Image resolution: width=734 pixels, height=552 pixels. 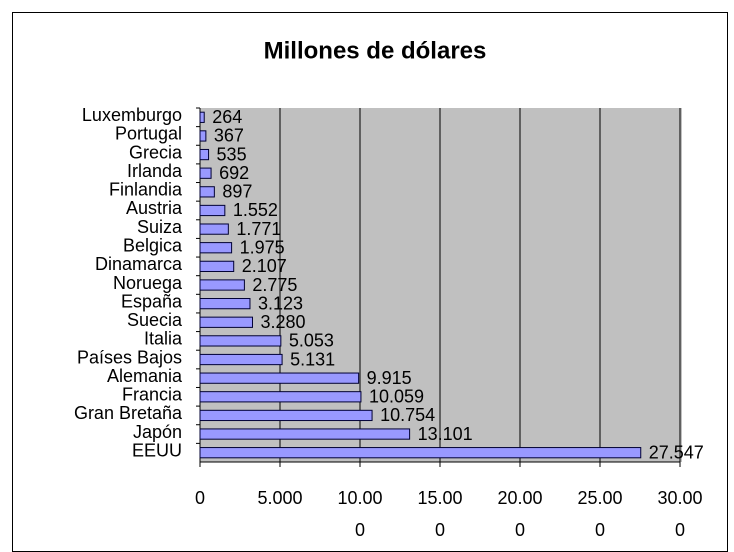 What do you see at coordinates (148, 134) in the screenshot?
I see `y-tick-label: Portugal` at bounding box center [148, 134].